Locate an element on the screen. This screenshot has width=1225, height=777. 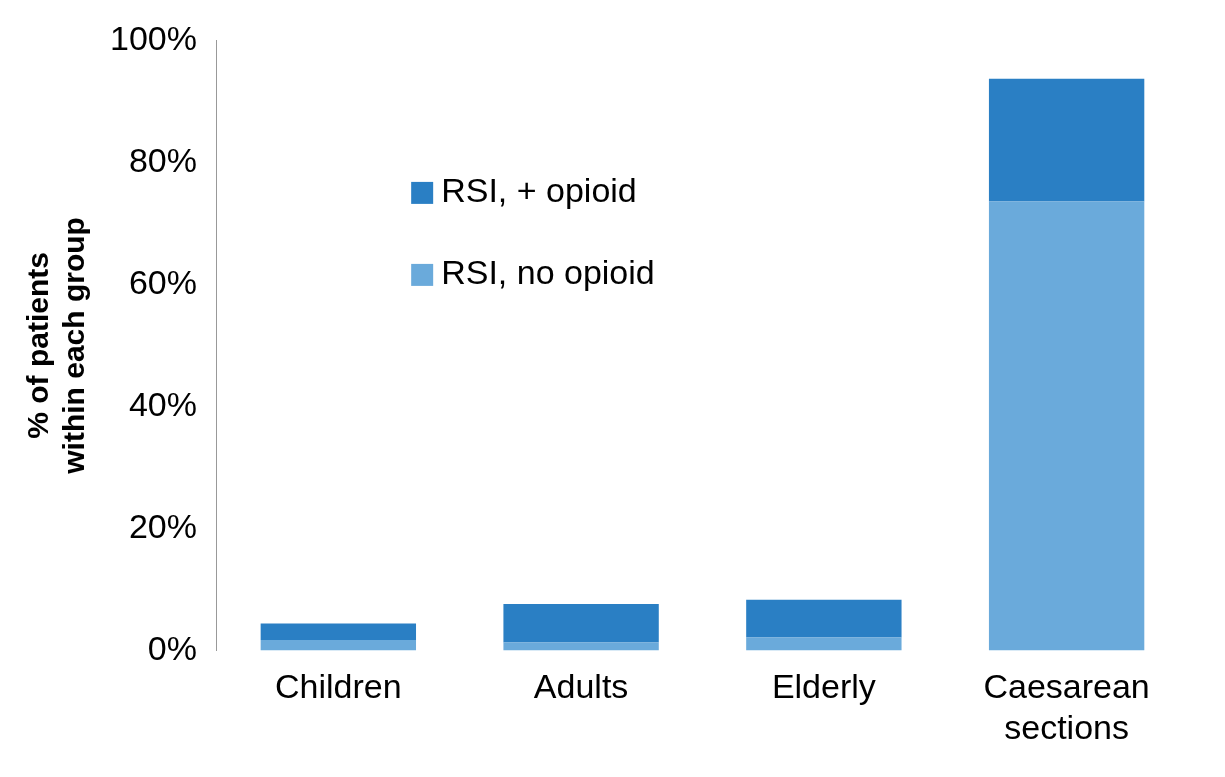
y-tick-label: 20% is located at coordinates (162, 525).